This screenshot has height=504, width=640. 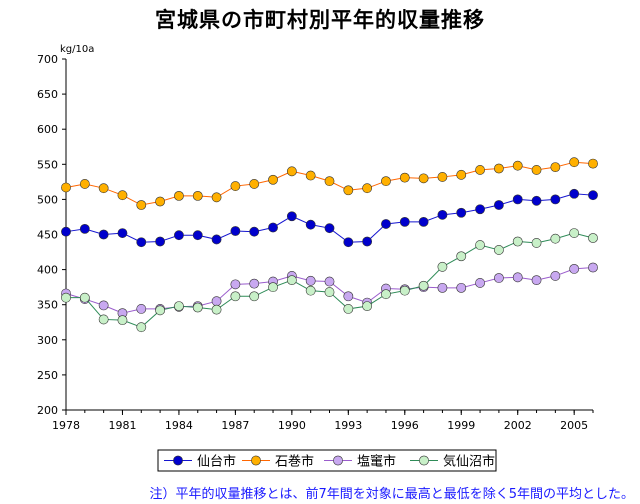 I want to click on legend: 仙台市 石巻市 塩竃市 気仙沼市, so click(x=327, y=460).